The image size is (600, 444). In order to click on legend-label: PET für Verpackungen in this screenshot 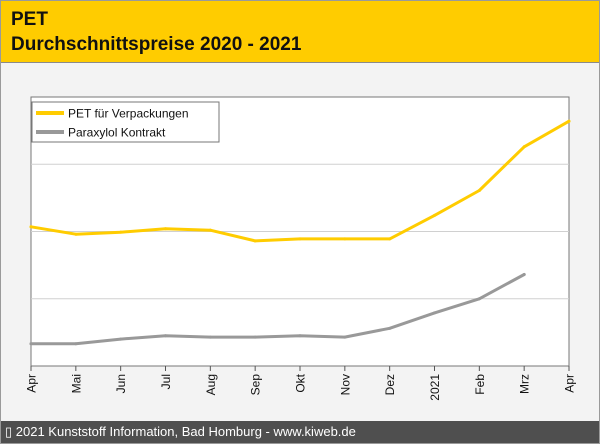, I will do `click(128, 114)`.